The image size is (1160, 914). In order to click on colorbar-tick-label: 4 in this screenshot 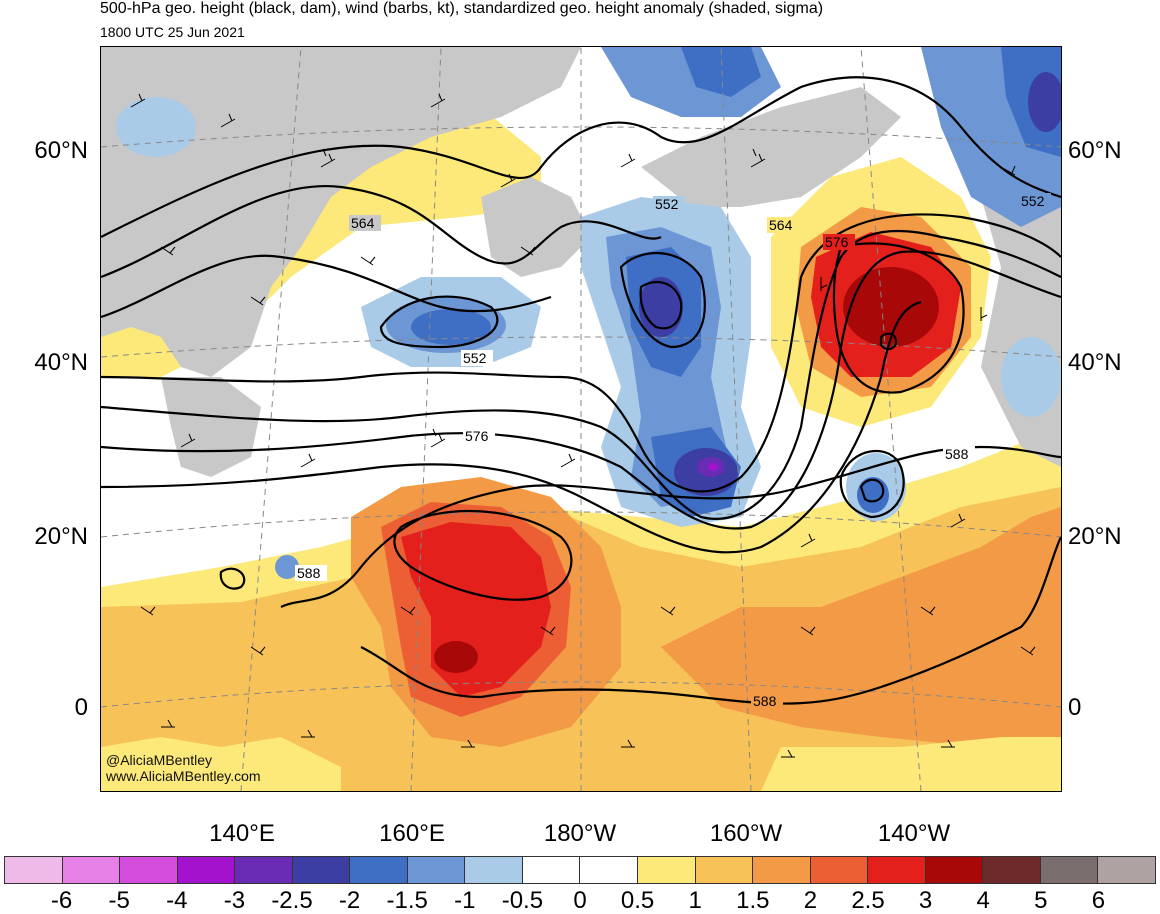, I will do `click(983, 900)`.